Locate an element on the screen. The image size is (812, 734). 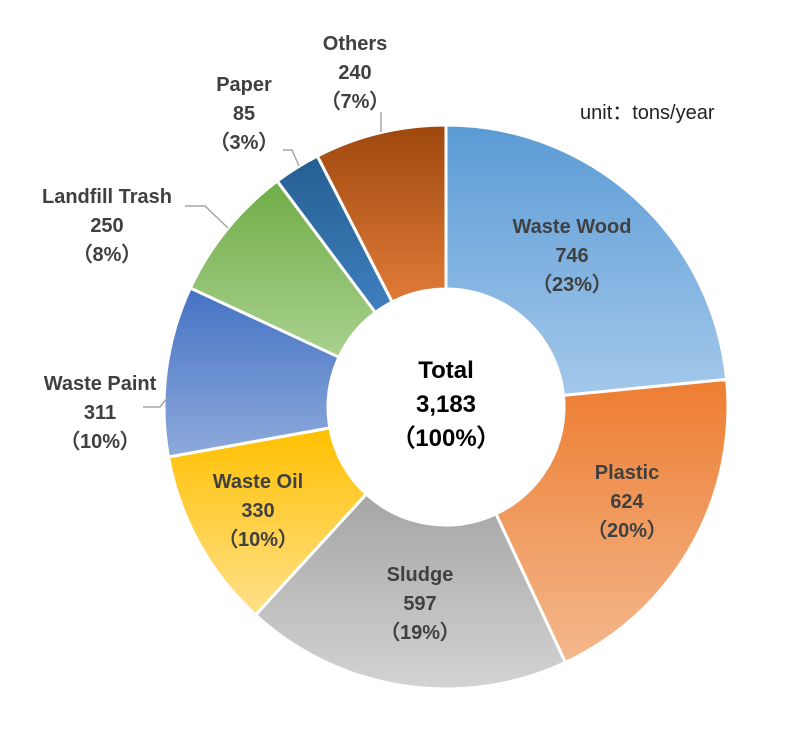
slice-category-label: Paper is located at coordinates (244, 85).